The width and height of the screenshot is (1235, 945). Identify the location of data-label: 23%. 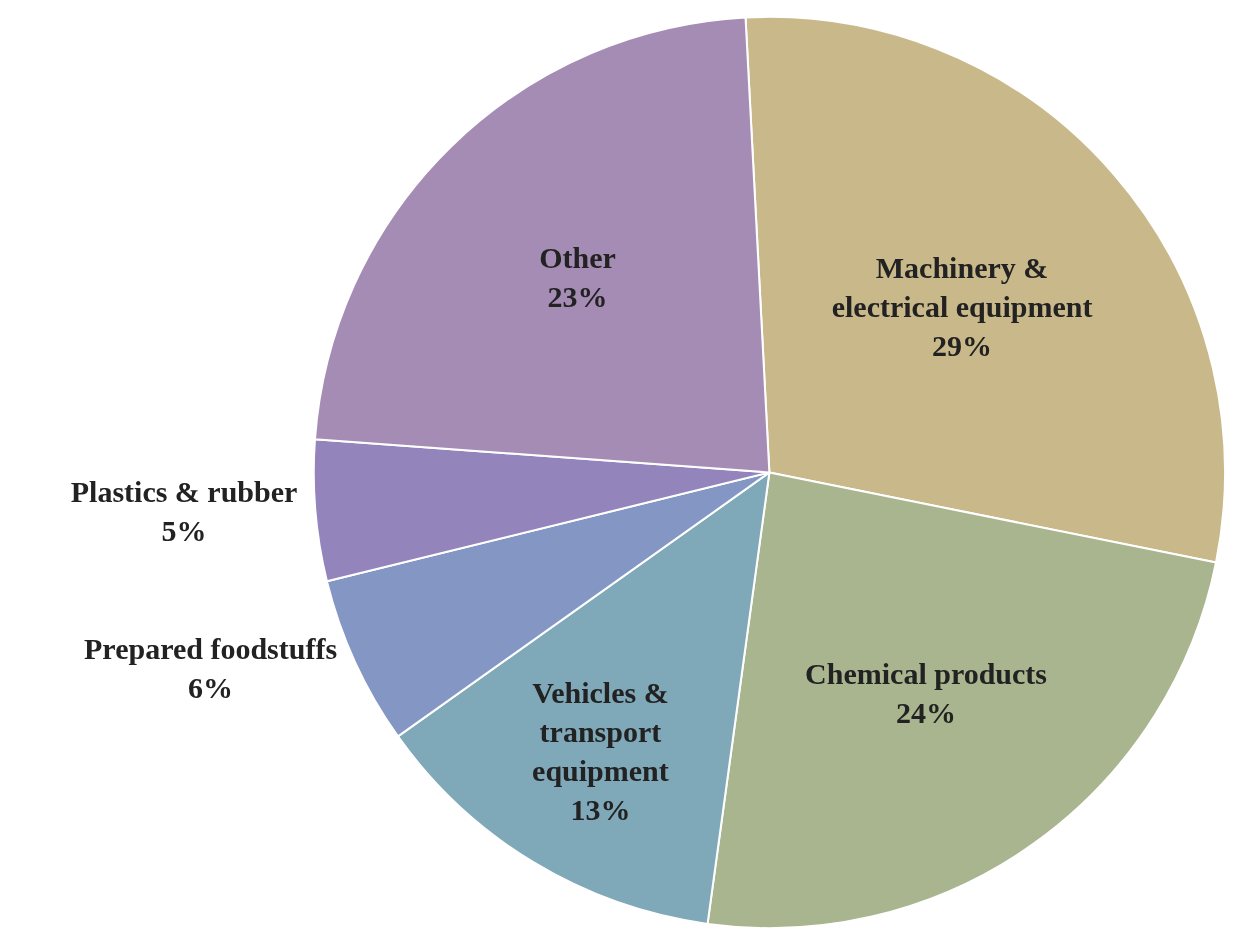
(577, 296).